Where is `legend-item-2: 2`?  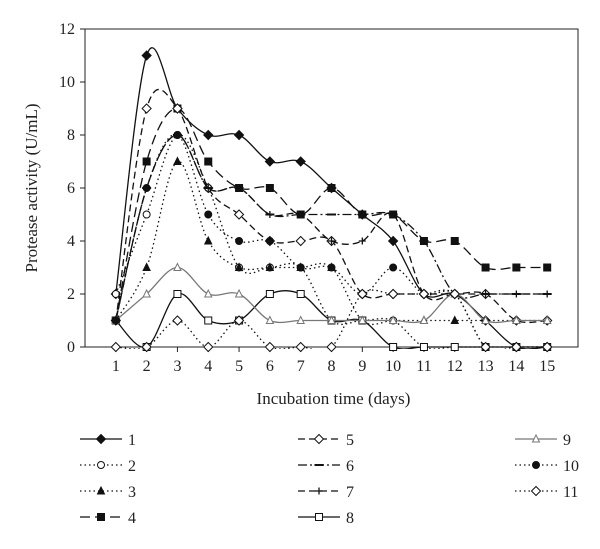 legend-item-2: 2 is located at coordinates (108, 466).